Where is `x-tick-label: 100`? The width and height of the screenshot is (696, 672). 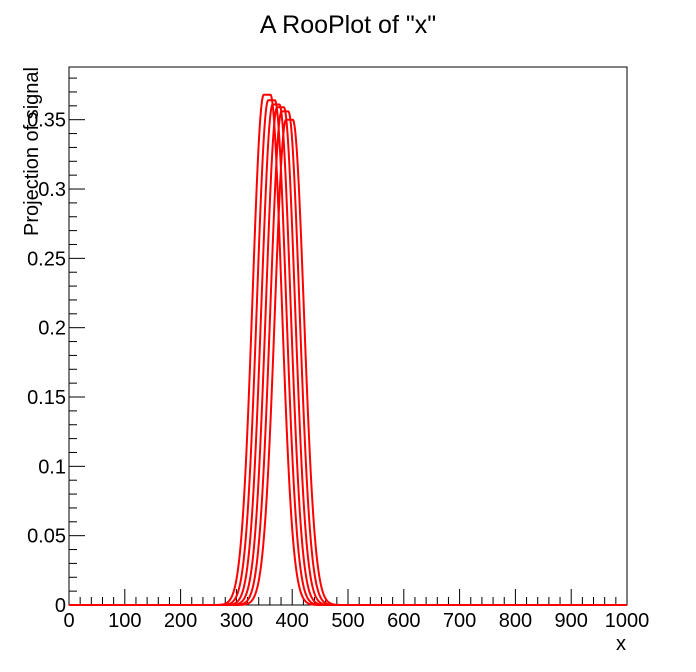
x-tick-label: 100 is located at coordinates (124, 621).